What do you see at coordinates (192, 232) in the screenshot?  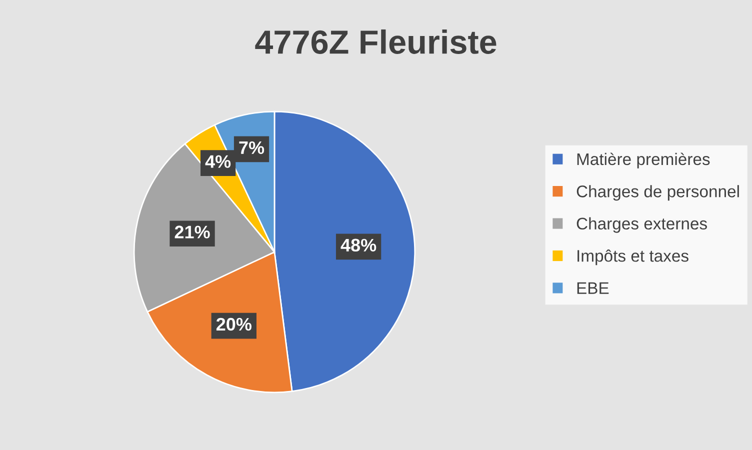 I see `data-label: 21%` at bounding box center [192, 232].